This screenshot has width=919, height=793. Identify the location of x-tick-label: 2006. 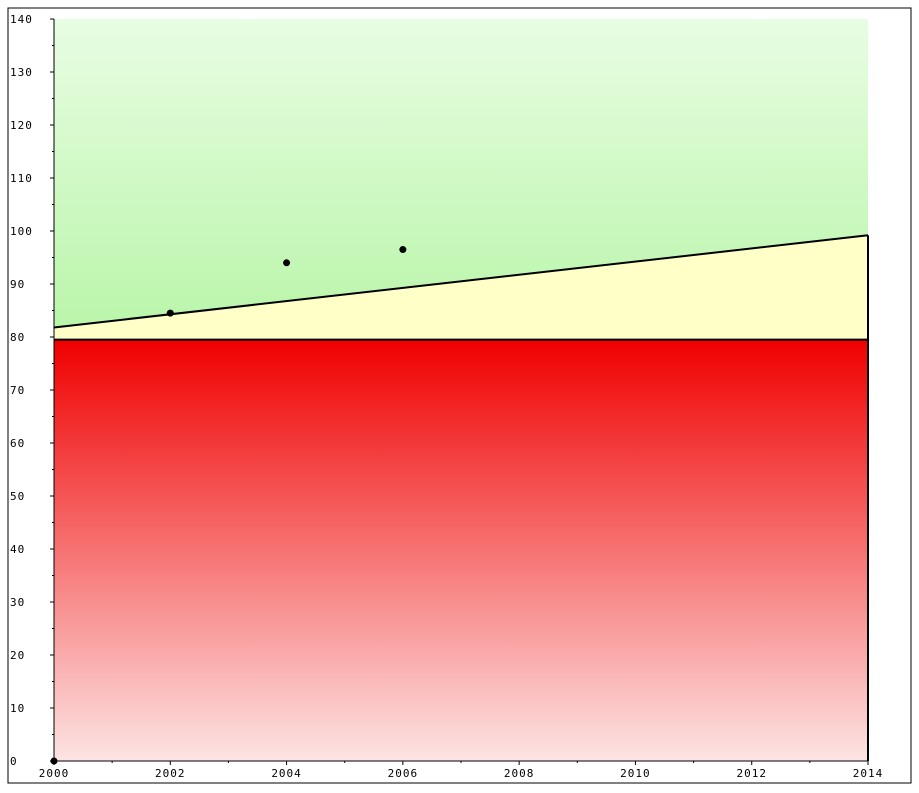
(403, 773).